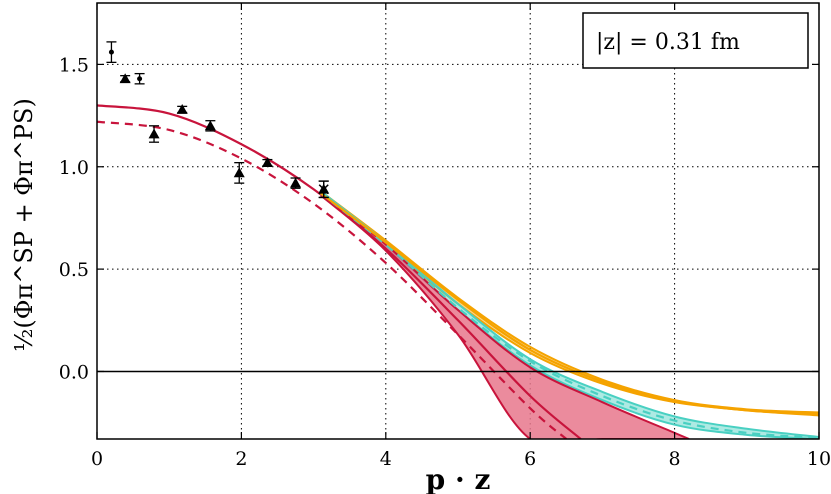 Image resolution: width=831 pixels, height=494 pixels. Describe the element at coordinates (323, 189) in the screenshot. I see `cross-point-b` at that location.